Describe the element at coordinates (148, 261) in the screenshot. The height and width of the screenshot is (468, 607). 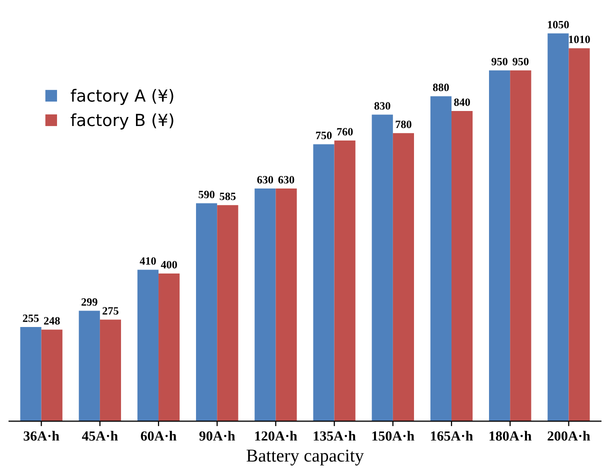
I see `data-label: 410` at that location.